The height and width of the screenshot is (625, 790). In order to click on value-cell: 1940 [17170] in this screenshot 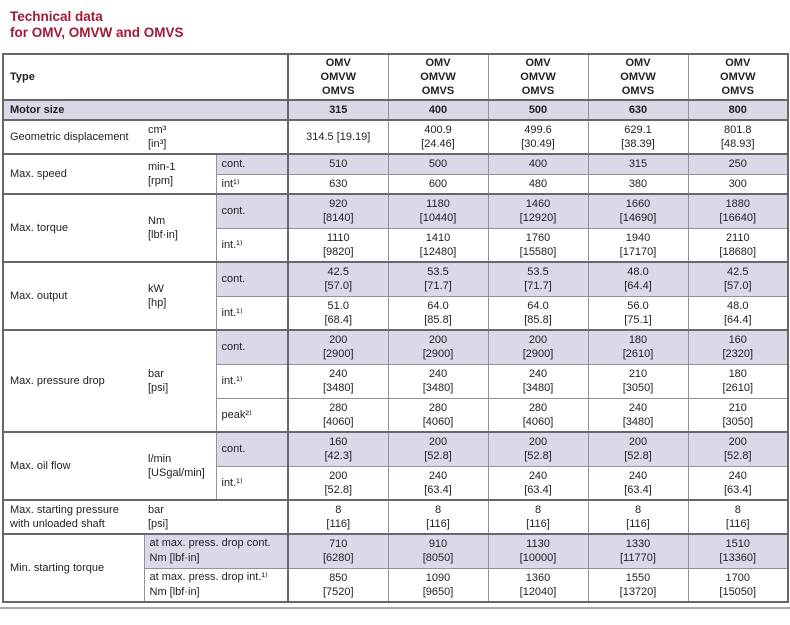, I will do `click(638, 245)`.